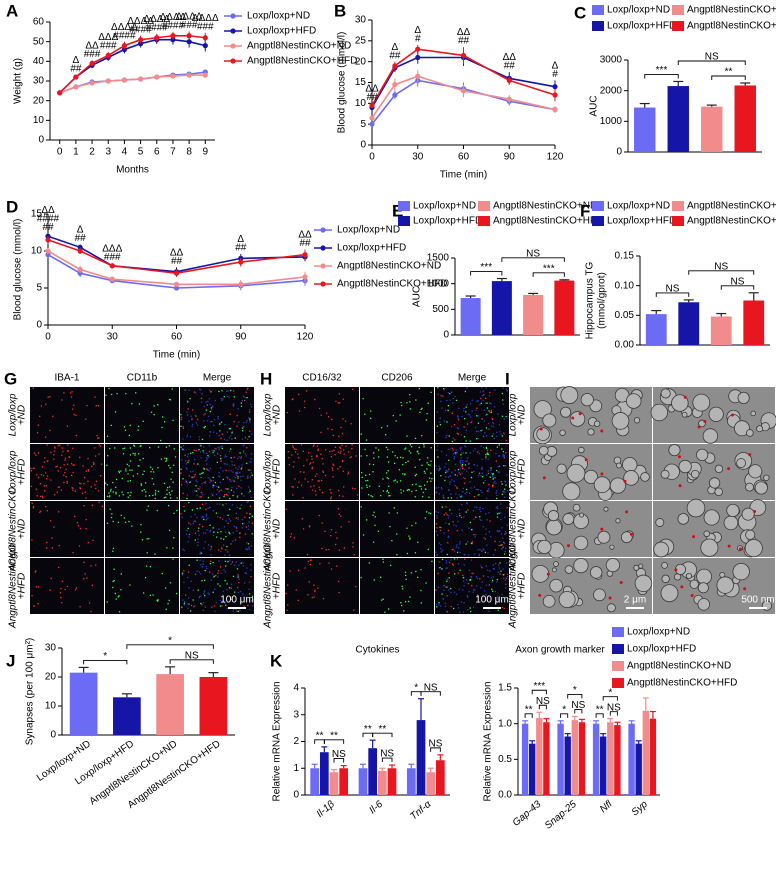  I want to click on significance-bracket, so click(578, 711).